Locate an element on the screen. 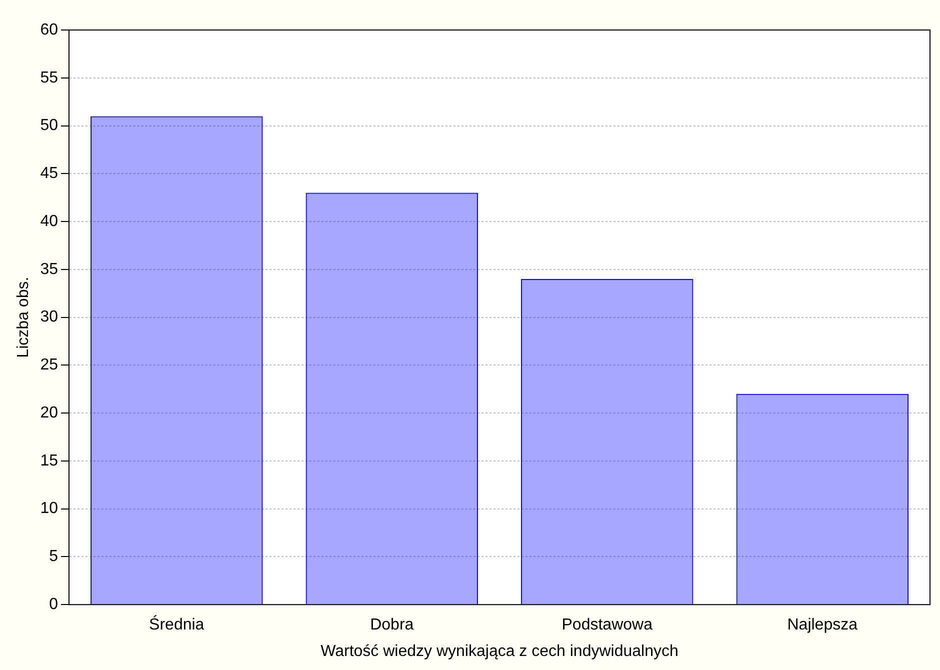 The width and height of the screenshot is (940, 670). y-tick-label: 30 is located at coordinates (49, 317).